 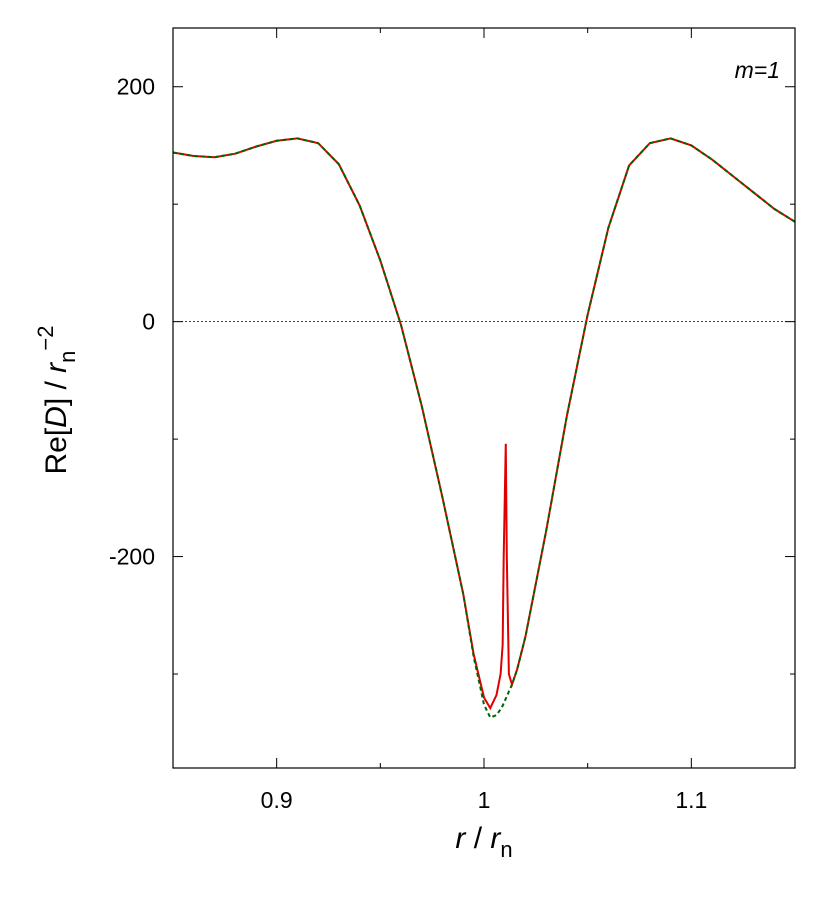 I want to click on x-tick-label: 0.9, so click(x=277, y=800).